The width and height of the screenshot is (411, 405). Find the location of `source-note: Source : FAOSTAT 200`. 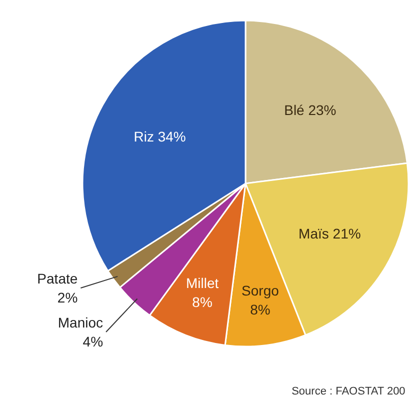

source-note: Source : FAOSTAT 200 is located at coordinates (349, 392).